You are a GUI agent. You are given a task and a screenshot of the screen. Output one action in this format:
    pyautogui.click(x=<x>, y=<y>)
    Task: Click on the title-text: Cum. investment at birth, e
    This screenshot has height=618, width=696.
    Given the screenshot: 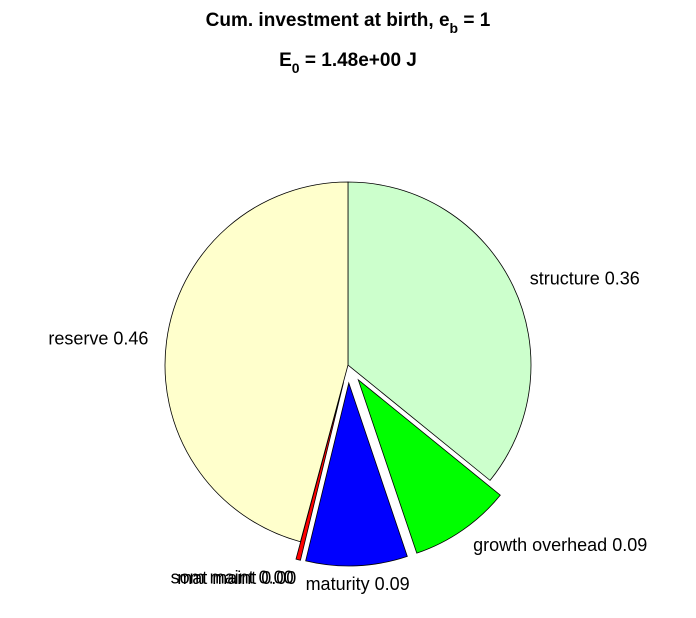 What is the action you would take?
    pyautogui.click(x=328, y=20)
    